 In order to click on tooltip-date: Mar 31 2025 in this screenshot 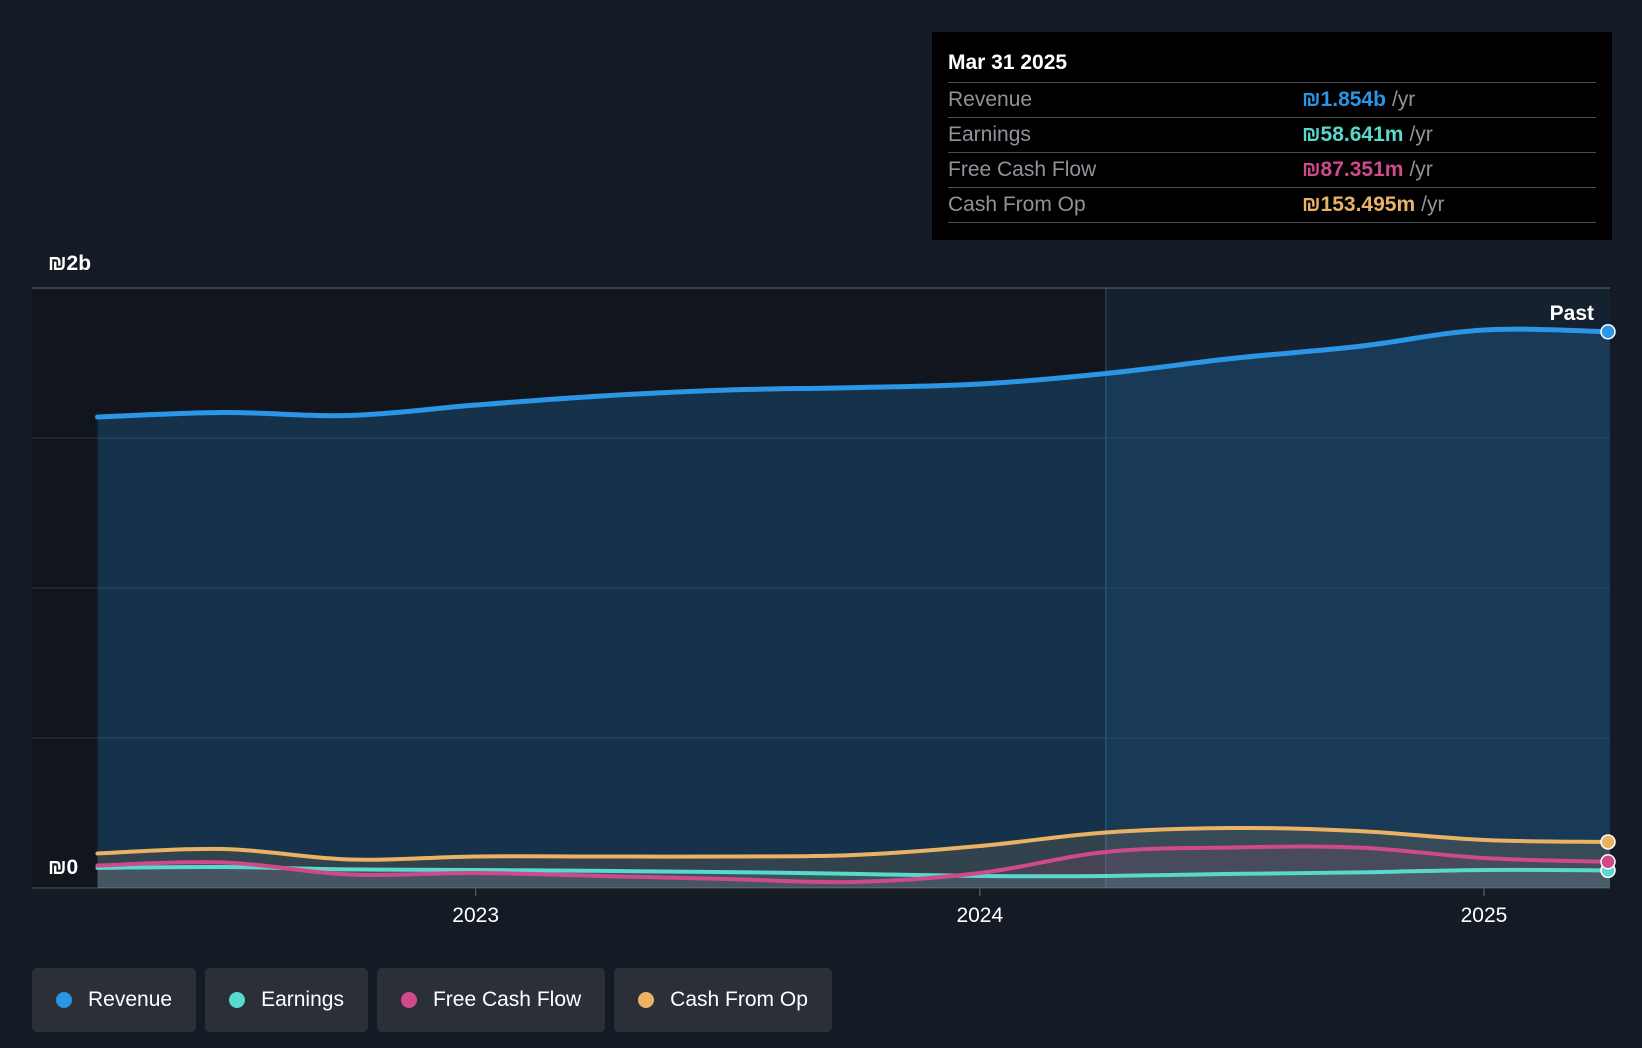, I will do `click(1272, 64)`.